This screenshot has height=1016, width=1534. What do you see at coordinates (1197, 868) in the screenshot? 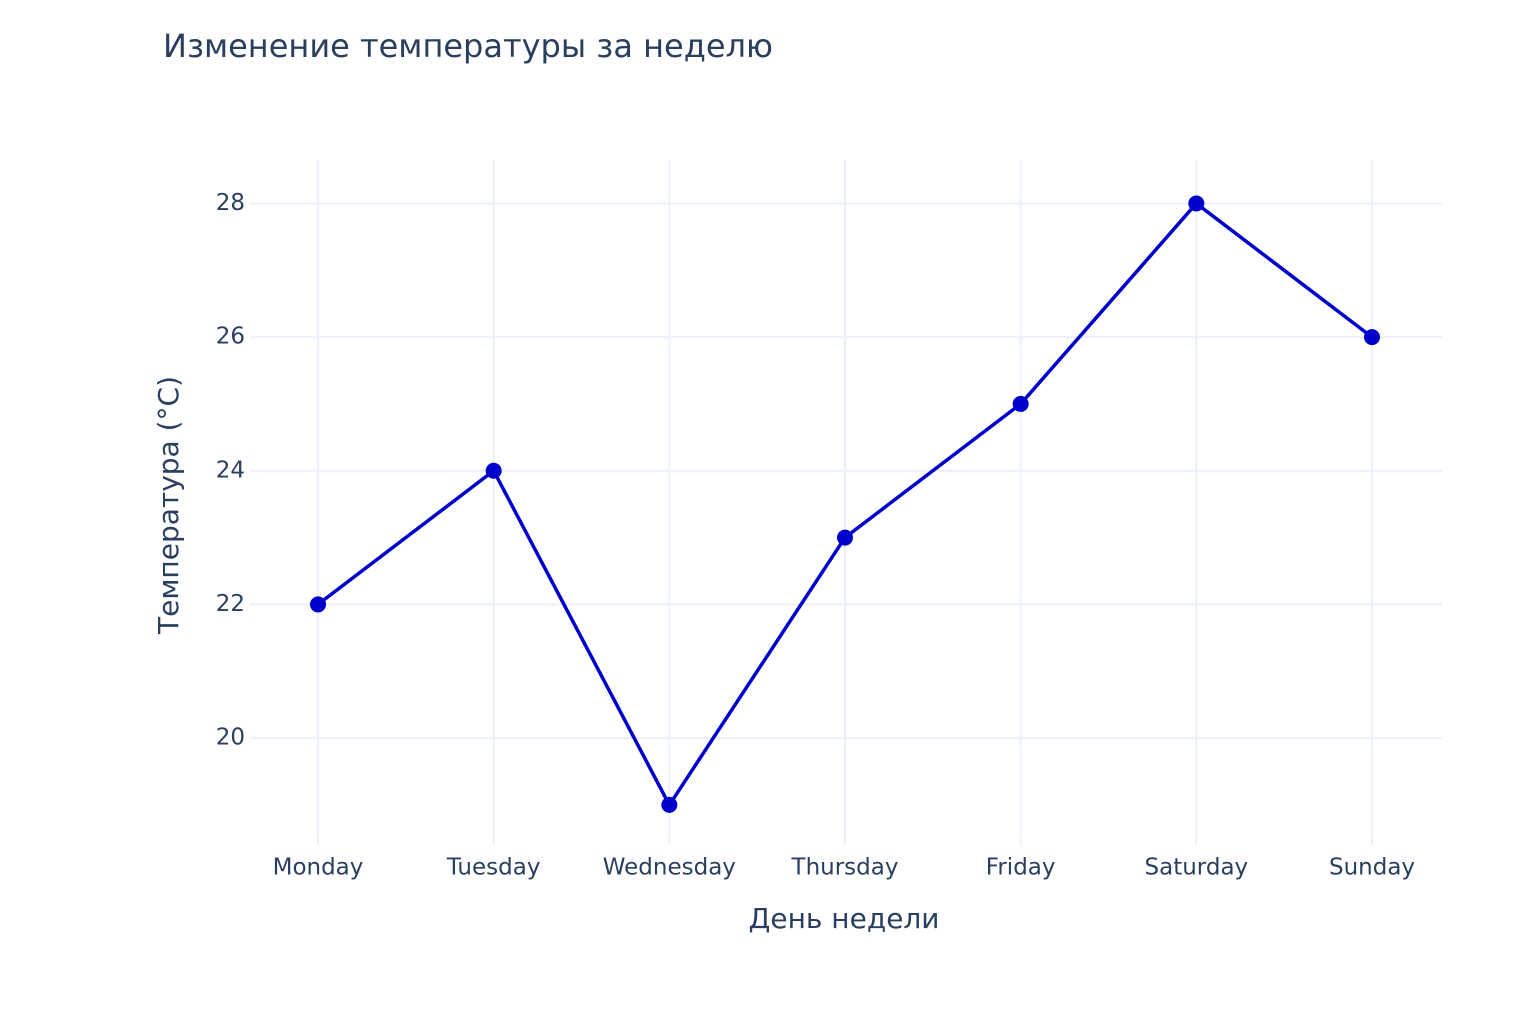
I see `x-tick-label: Saturday` at bounding box center [1197, 868].